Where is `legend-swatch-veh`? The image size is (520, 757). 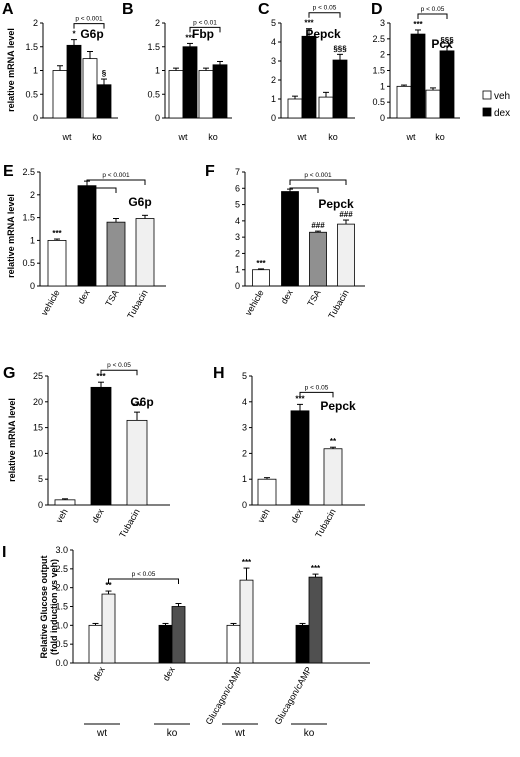 legend-swatch-veh is located at coordinates (487, 95).